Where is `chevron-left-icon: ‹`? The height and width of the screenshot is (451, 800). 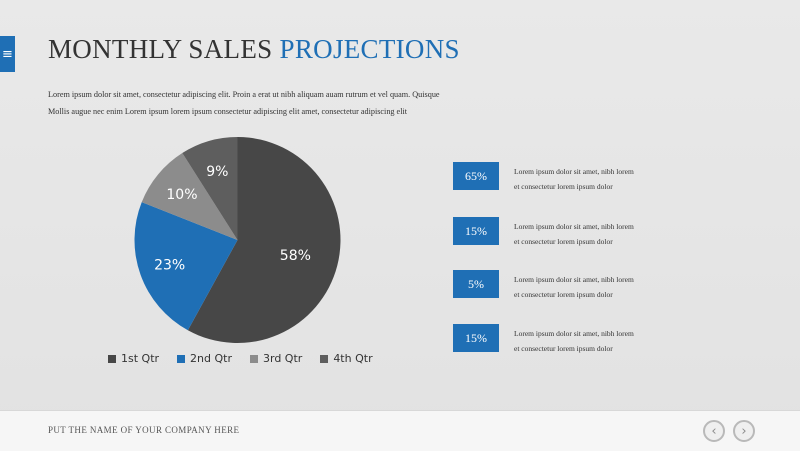
chevron-left-icon: ‹ is located at coordinates (714, 431).